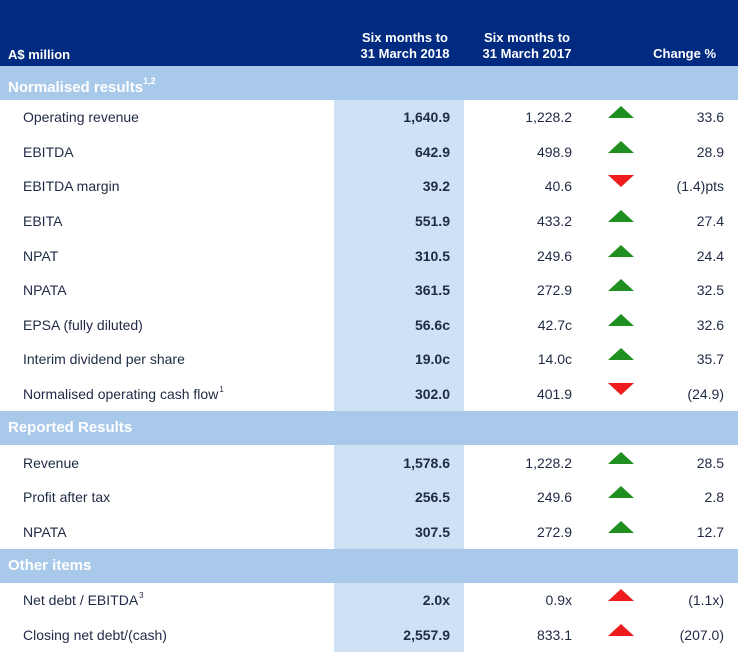 Image resolution: width=738 pixels, height=654 pixels. I want to click on row-label-text: EBITDA margin, so click(71, 186).